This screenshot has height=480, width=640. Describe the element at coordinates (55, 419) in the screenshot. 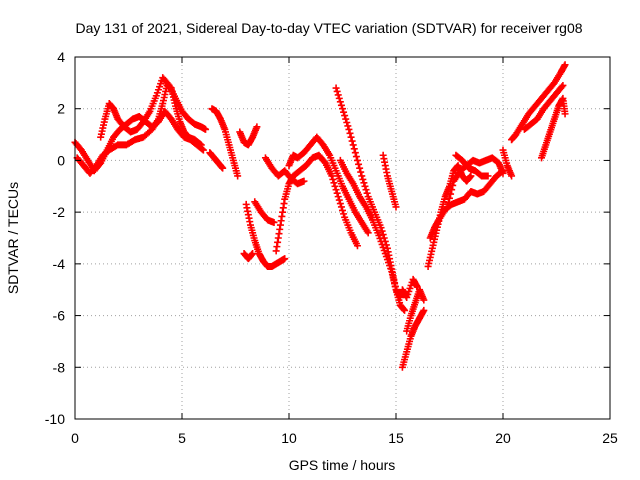

I see `y-tick-label: -10` at that location.